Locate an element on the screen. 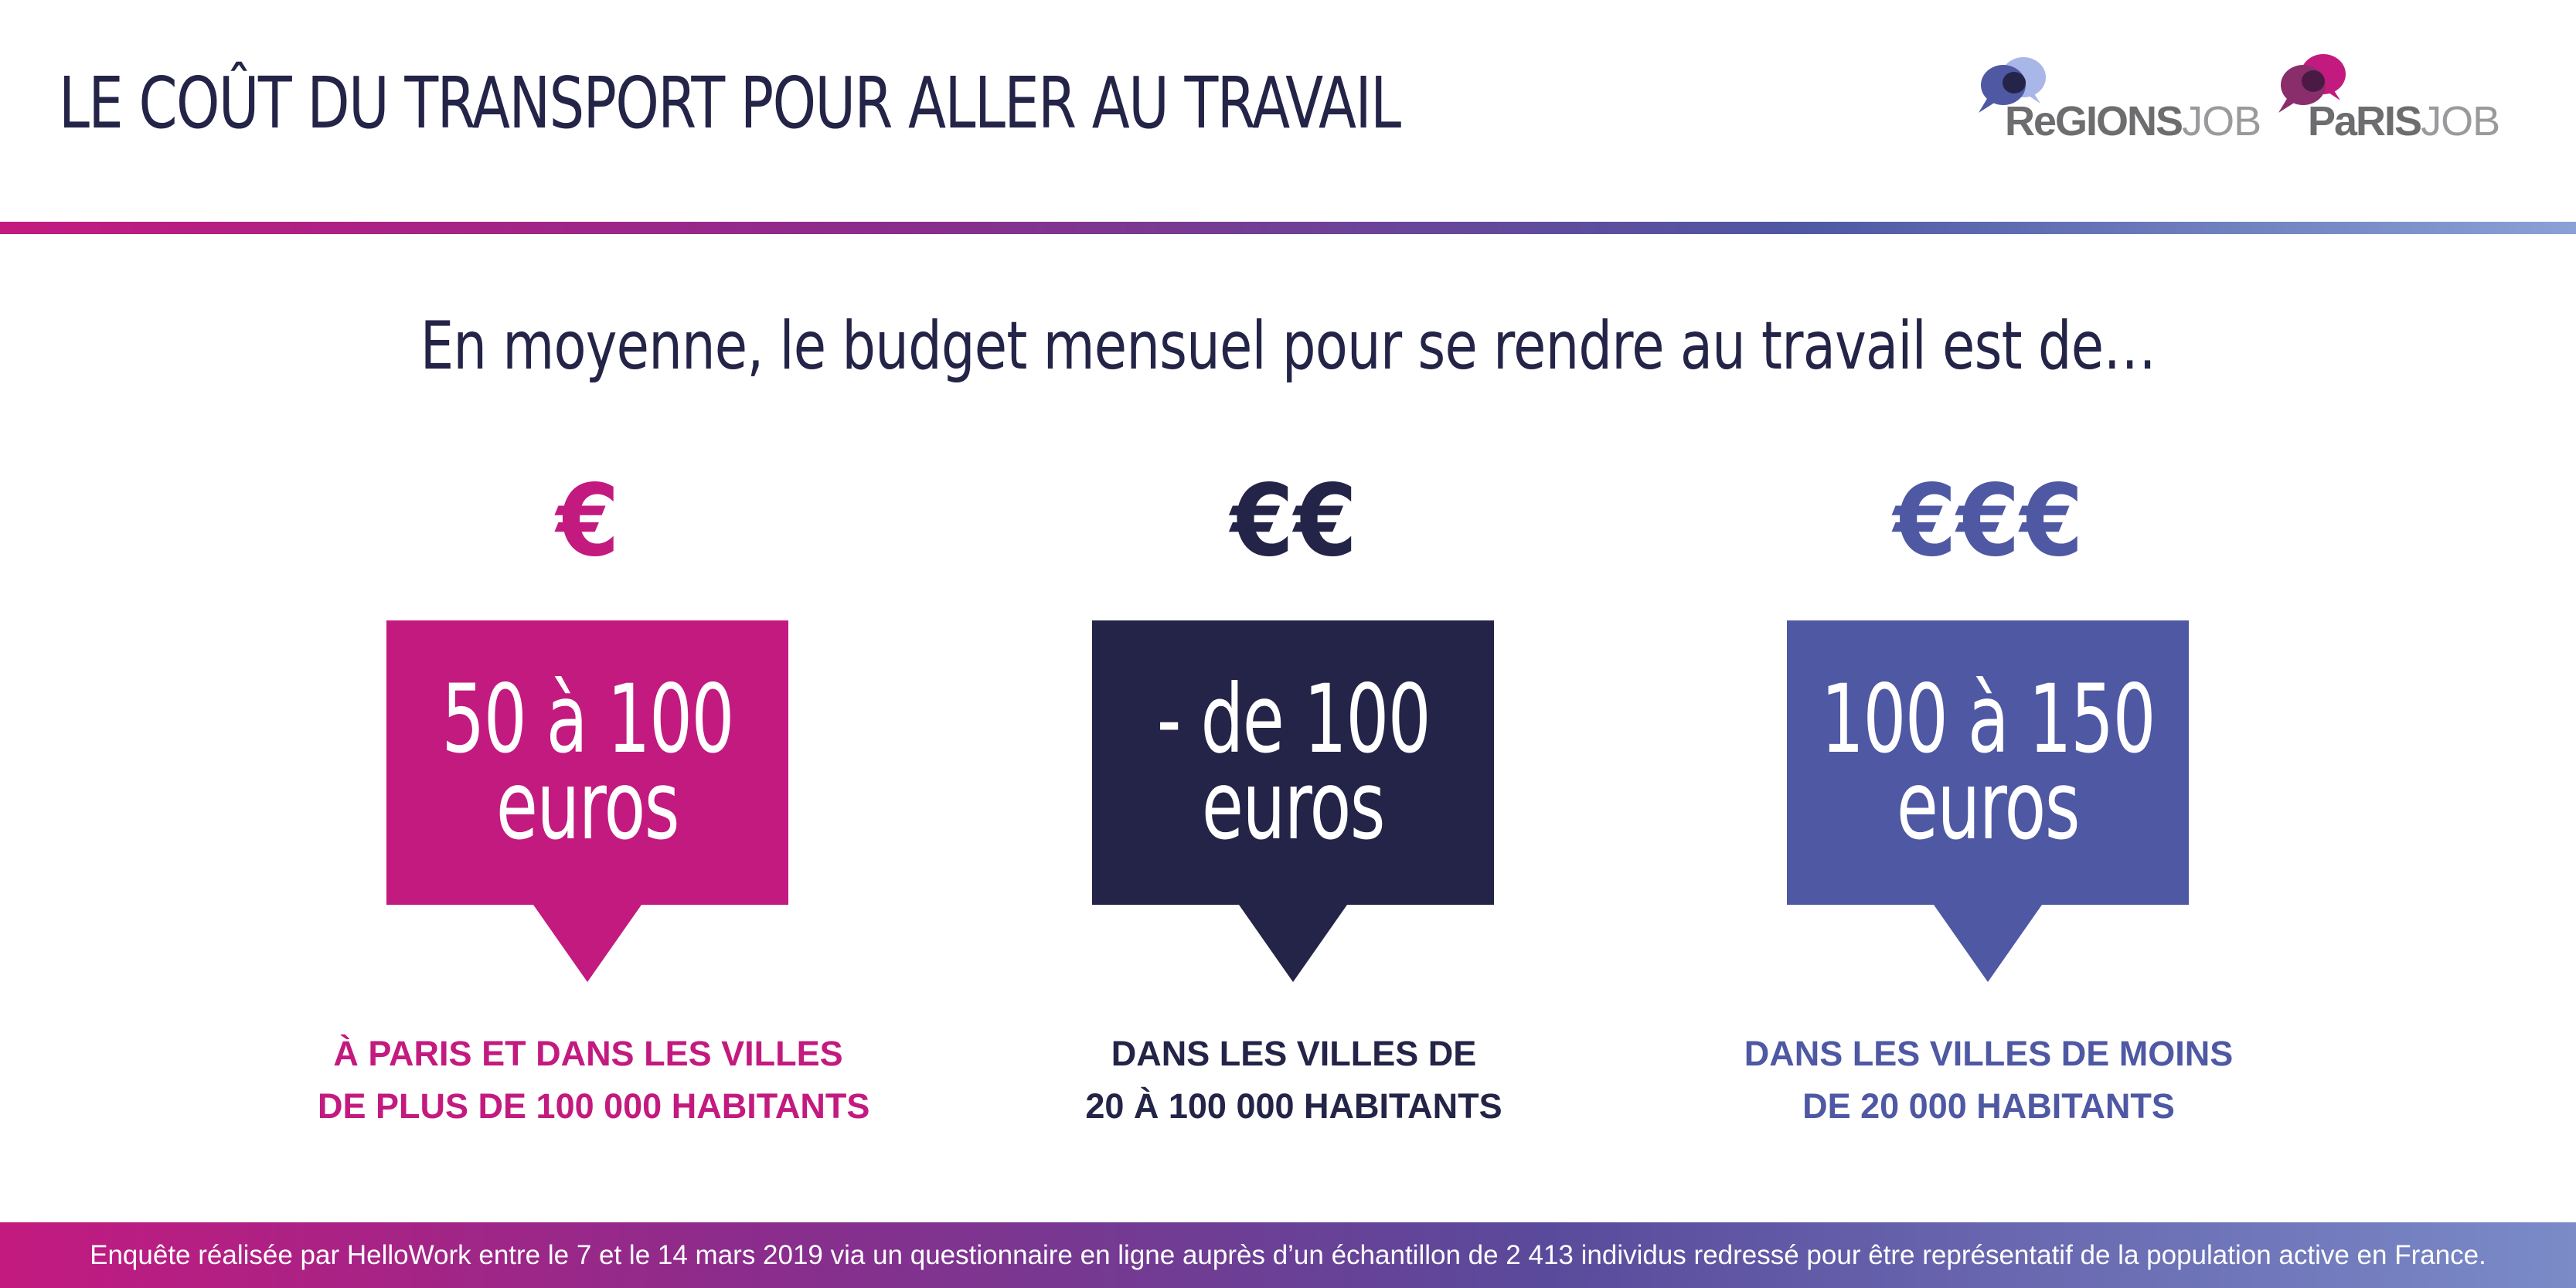  budget-bubble: 50 à 100 euros is located at coordinates (587, 801).